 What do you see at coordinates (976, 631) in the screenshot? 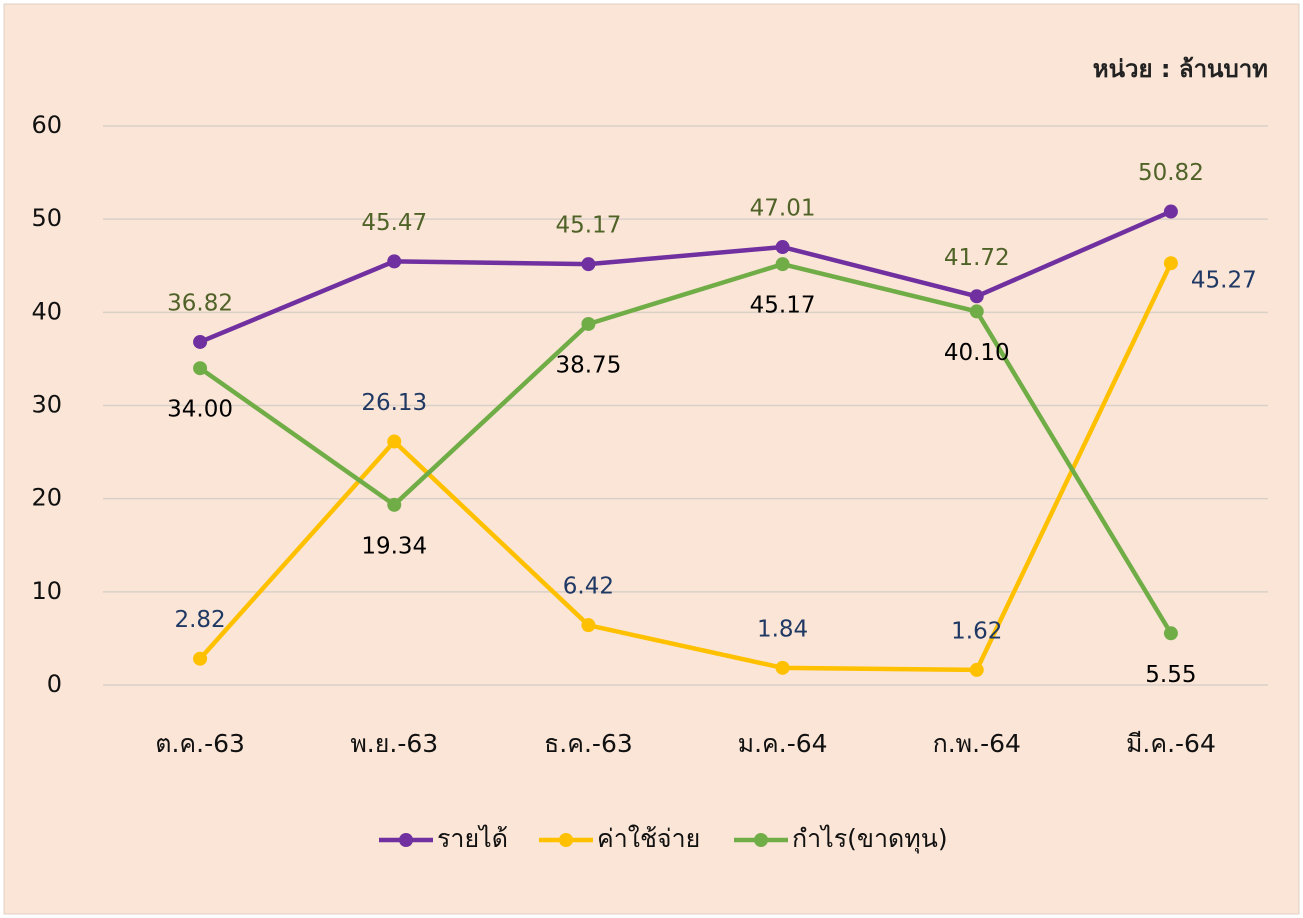
I see `data-label: 1.62` at bounding box center [976, 631].